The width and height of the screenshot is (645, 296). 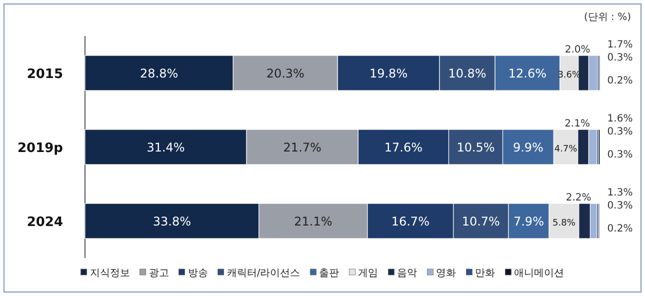 What do you see at coordinates (446, 273) in the screenshot?
I see `legend-label: 영화` at bounding box center [446, 273].